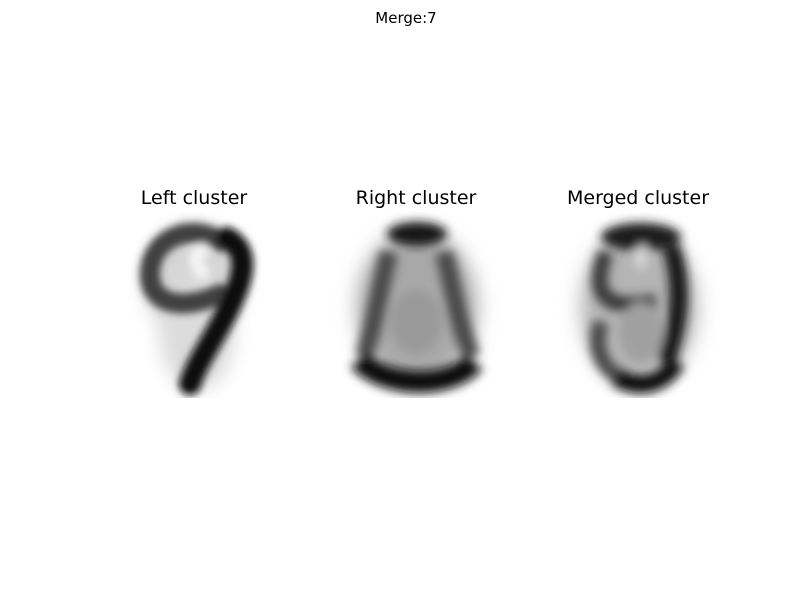  What do you see at coordinates (406, 18) in the screenshot?
I see `figure-suptitle: Merge:7` at bounding box center [406, 18].